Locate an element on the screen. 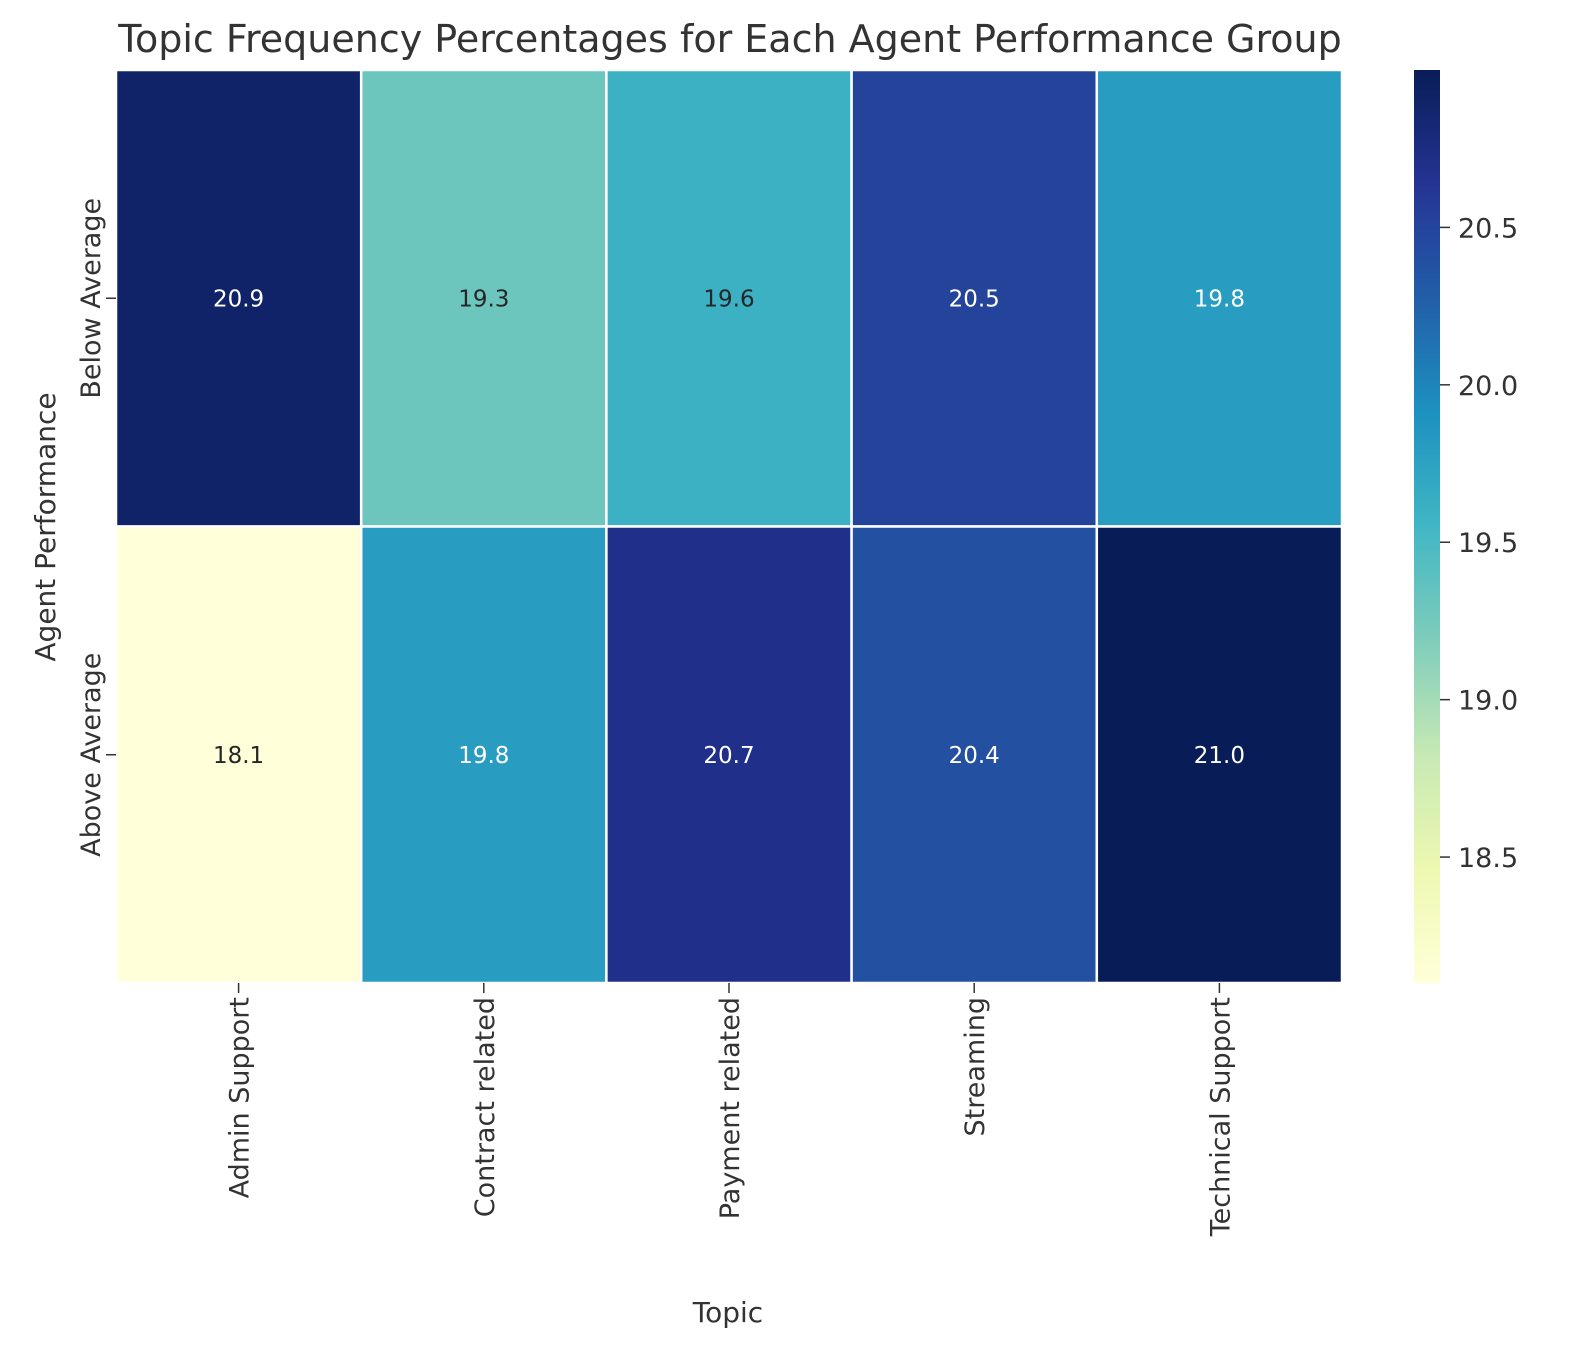 This screenshot has height=1364, width=1584. x-tick-label: Payment related is located at coordinates (730, 1108).